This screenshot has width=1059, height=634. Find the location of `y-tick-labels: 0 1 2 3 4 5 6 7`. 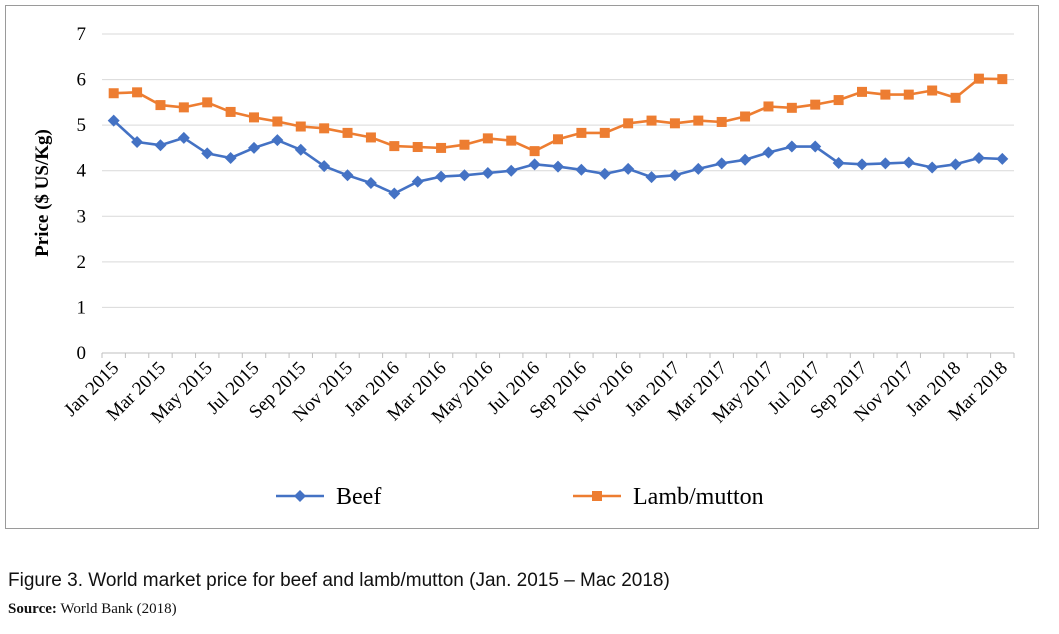

y-tick-labels: 0 1 2 3 4 5 6 7 is located at coordinates (82, 194).